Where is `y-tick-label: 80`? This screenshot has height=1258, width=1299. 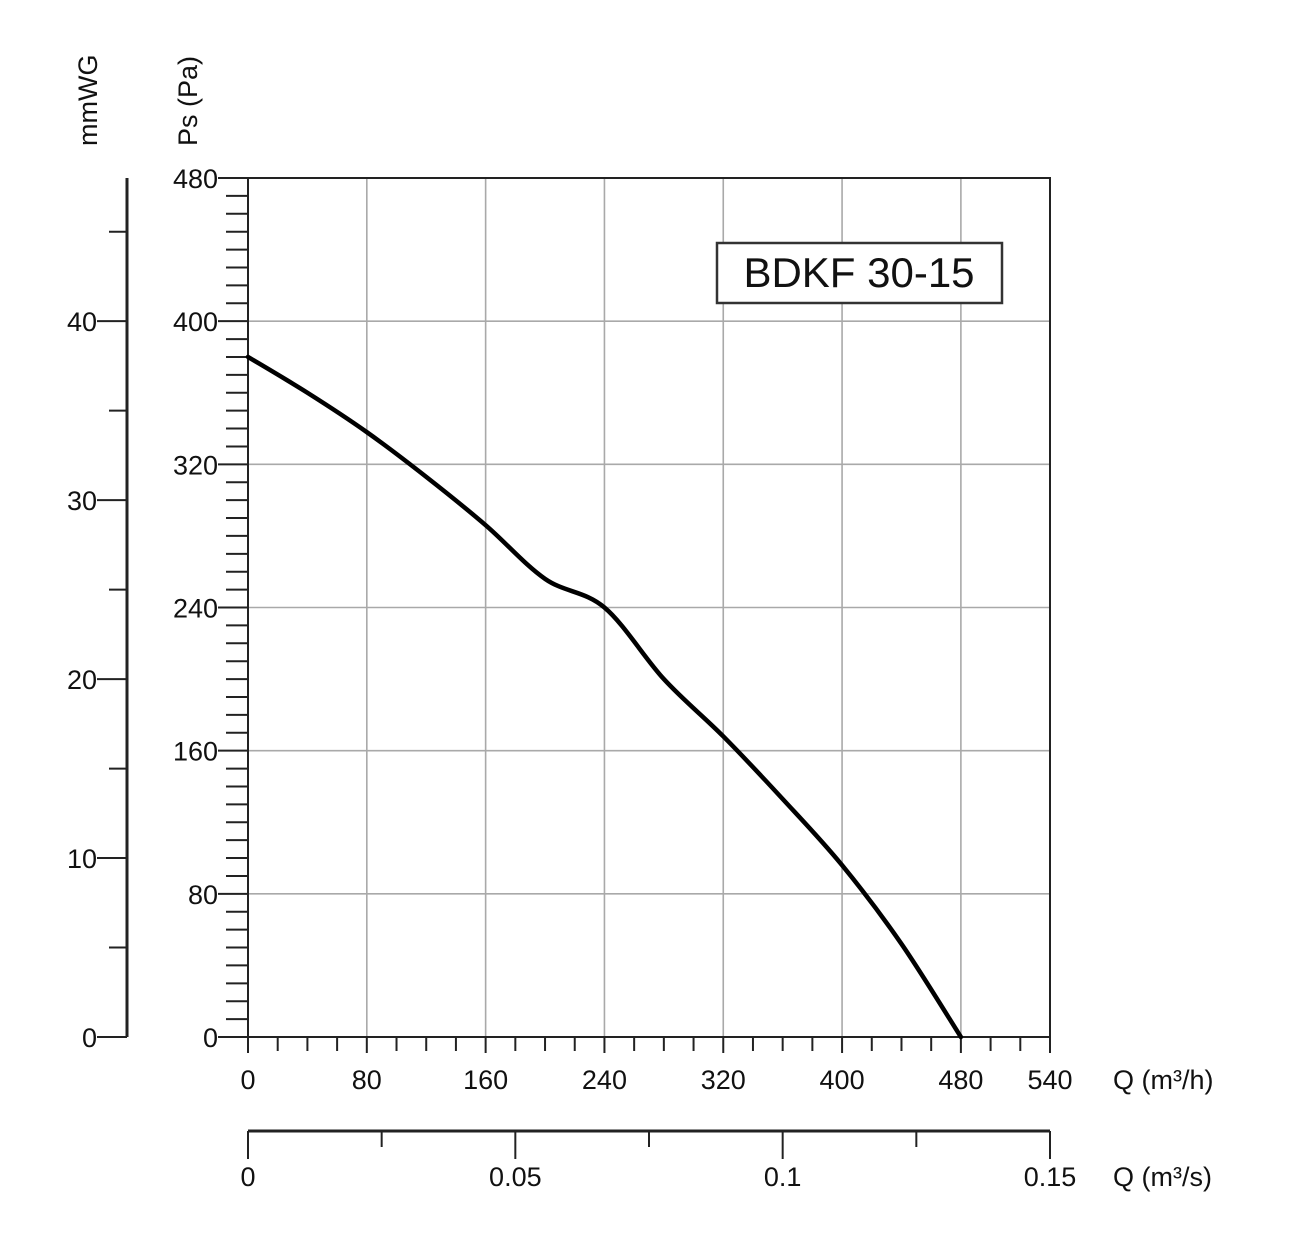
y-tick-label: 80 is located at coordinates (203, 895).